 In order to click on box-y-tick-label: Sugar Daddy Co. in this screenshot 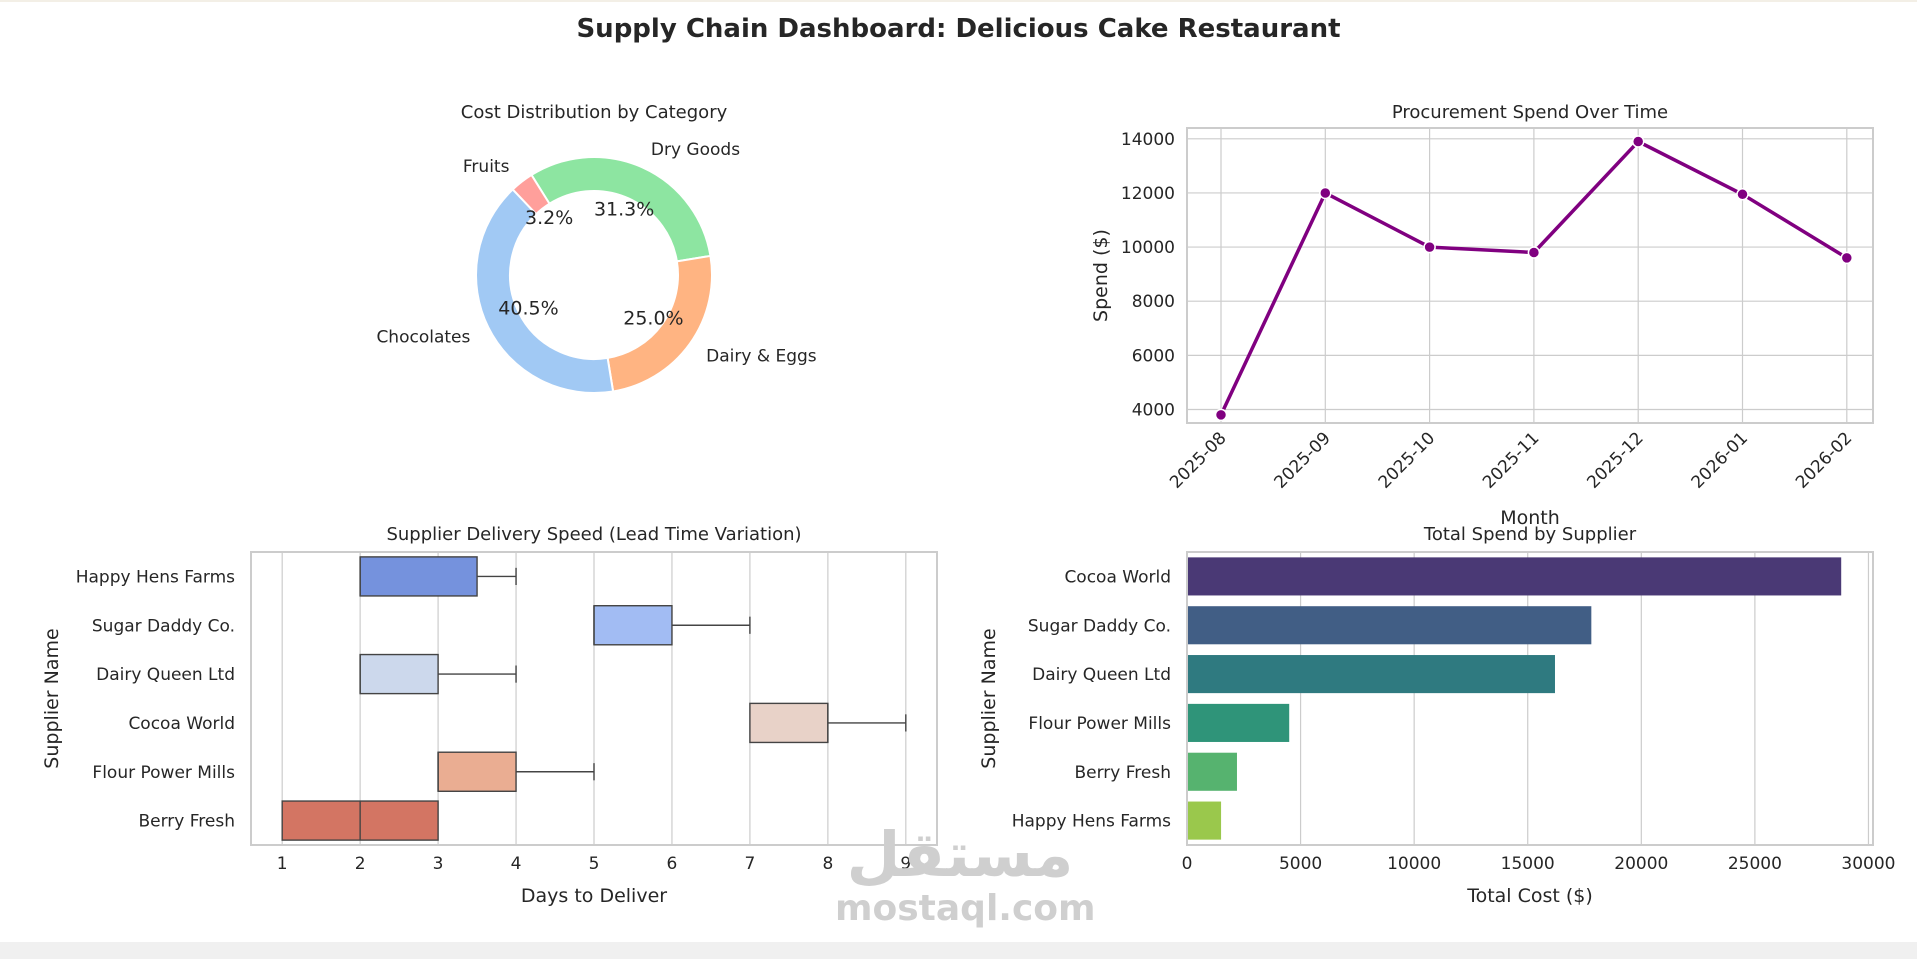, I will do `click(163, 626)`.